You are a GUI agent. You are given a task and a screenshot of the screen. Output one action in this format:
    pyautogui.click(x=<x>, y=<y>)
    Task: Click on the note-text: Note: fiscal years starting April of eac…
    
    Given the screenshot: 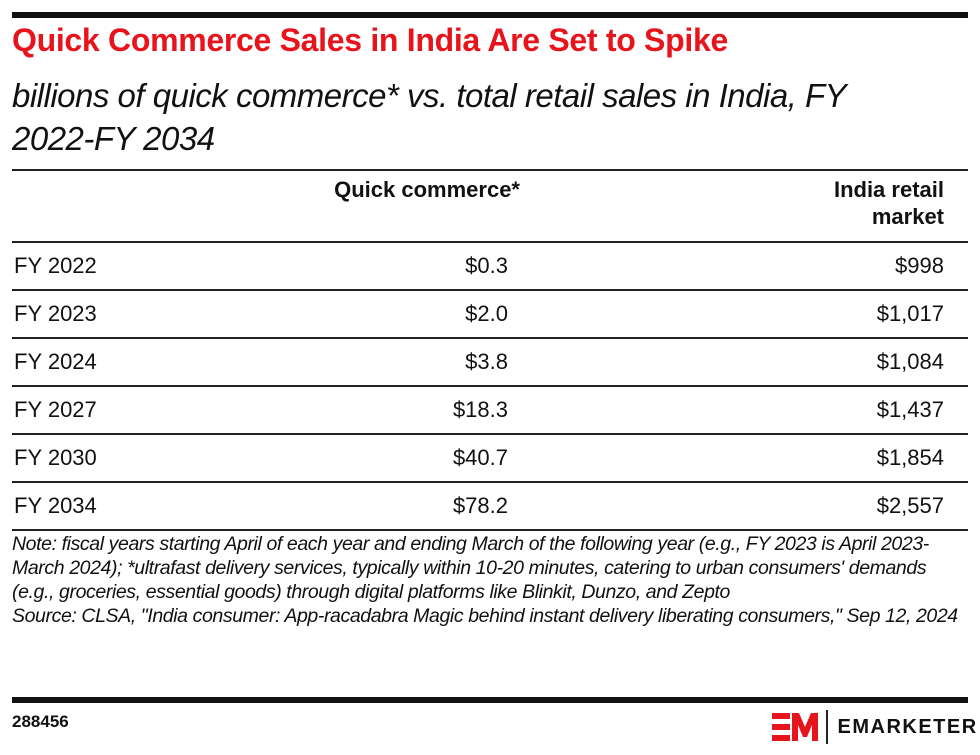 What is the action you would take?
    pyautogui.click(x=470, y=568)
    